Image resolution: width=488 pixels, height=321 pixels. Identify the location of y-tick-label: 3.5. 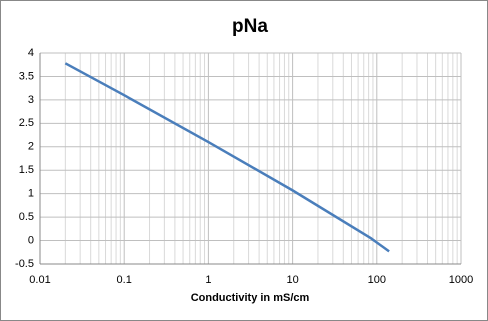
(26, 76).